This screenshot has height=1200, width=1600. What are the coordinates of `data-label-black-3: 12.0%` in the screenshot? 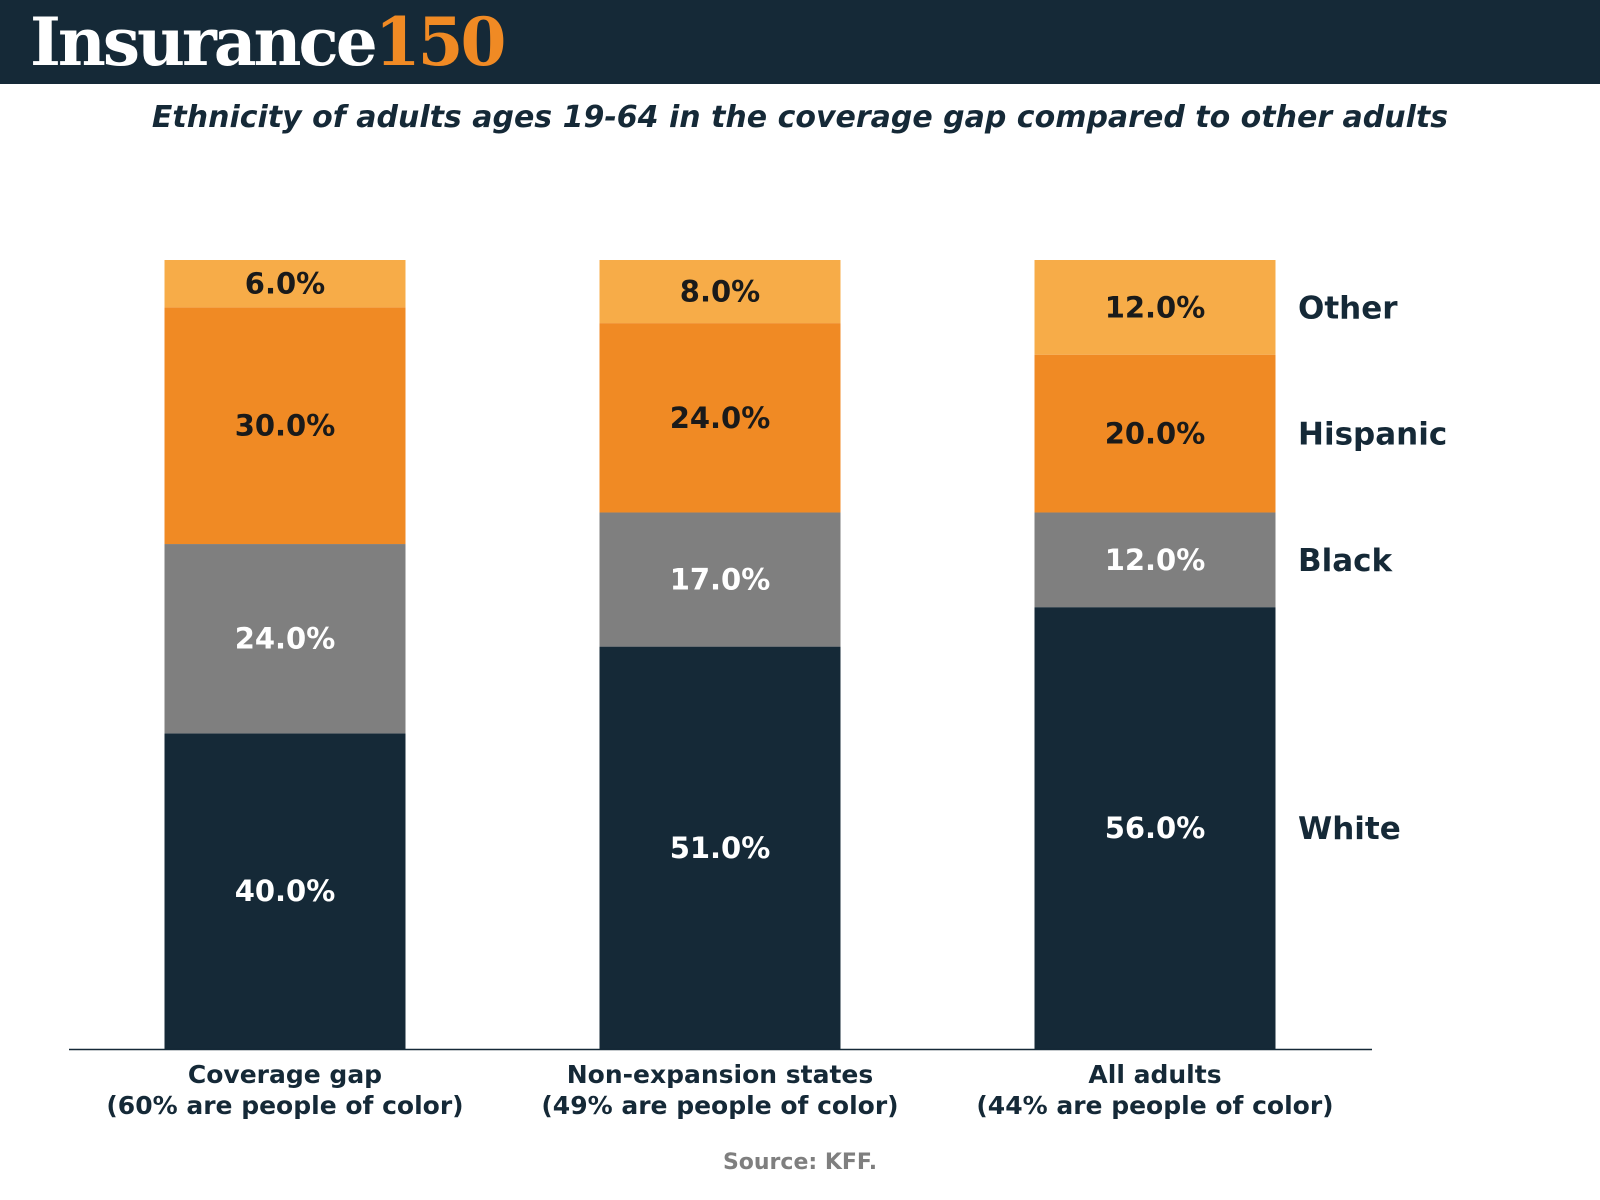 It's located at (1155, 560).